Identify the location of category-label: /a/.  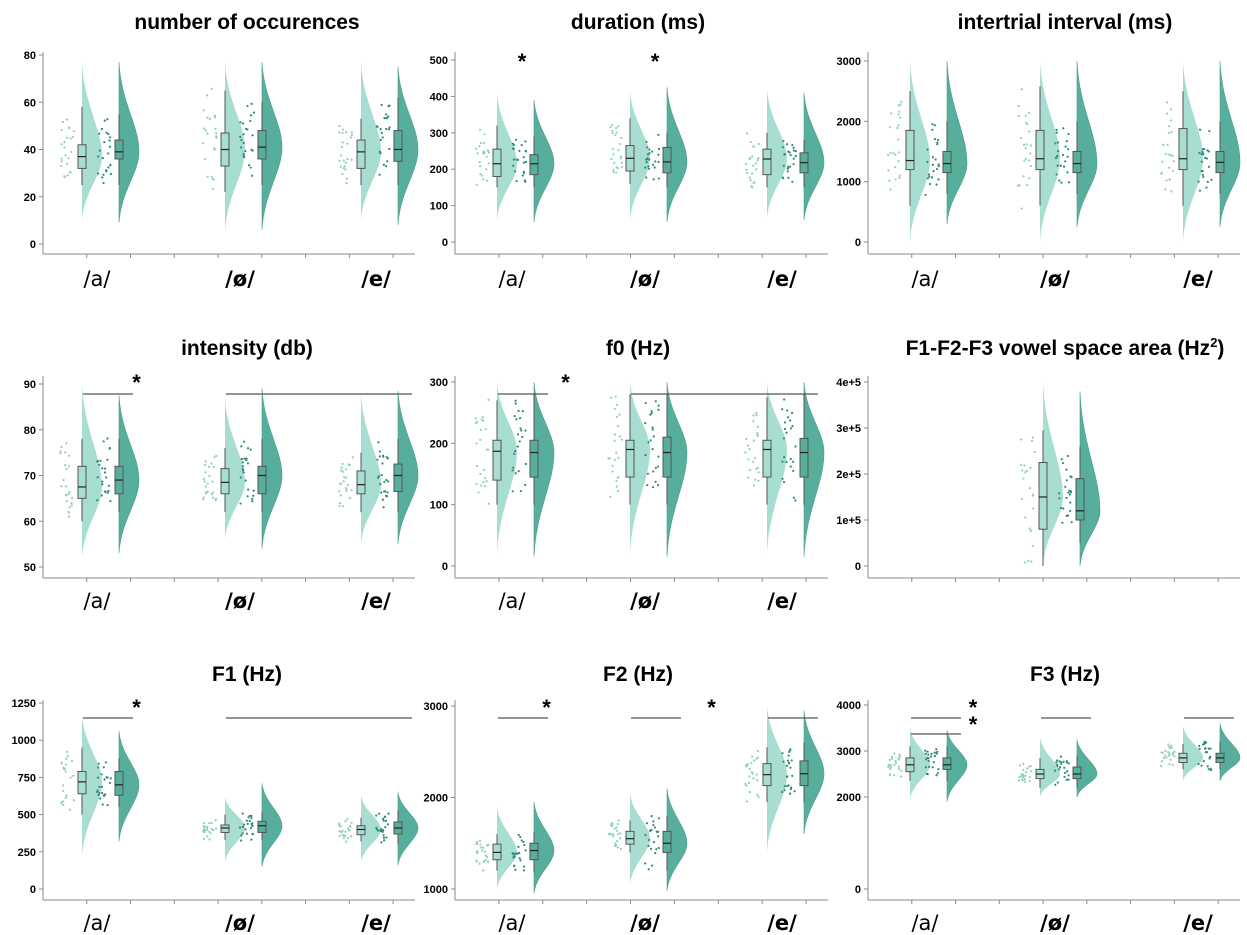
(97, 923).